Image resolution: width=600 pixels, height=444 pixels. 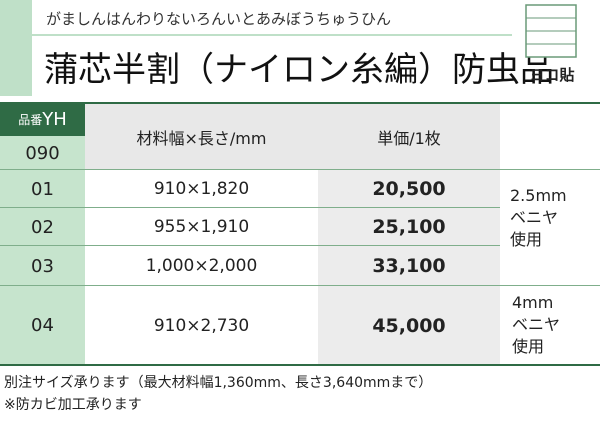 I want to click on row-code: 03, so click(x=42, y=266).